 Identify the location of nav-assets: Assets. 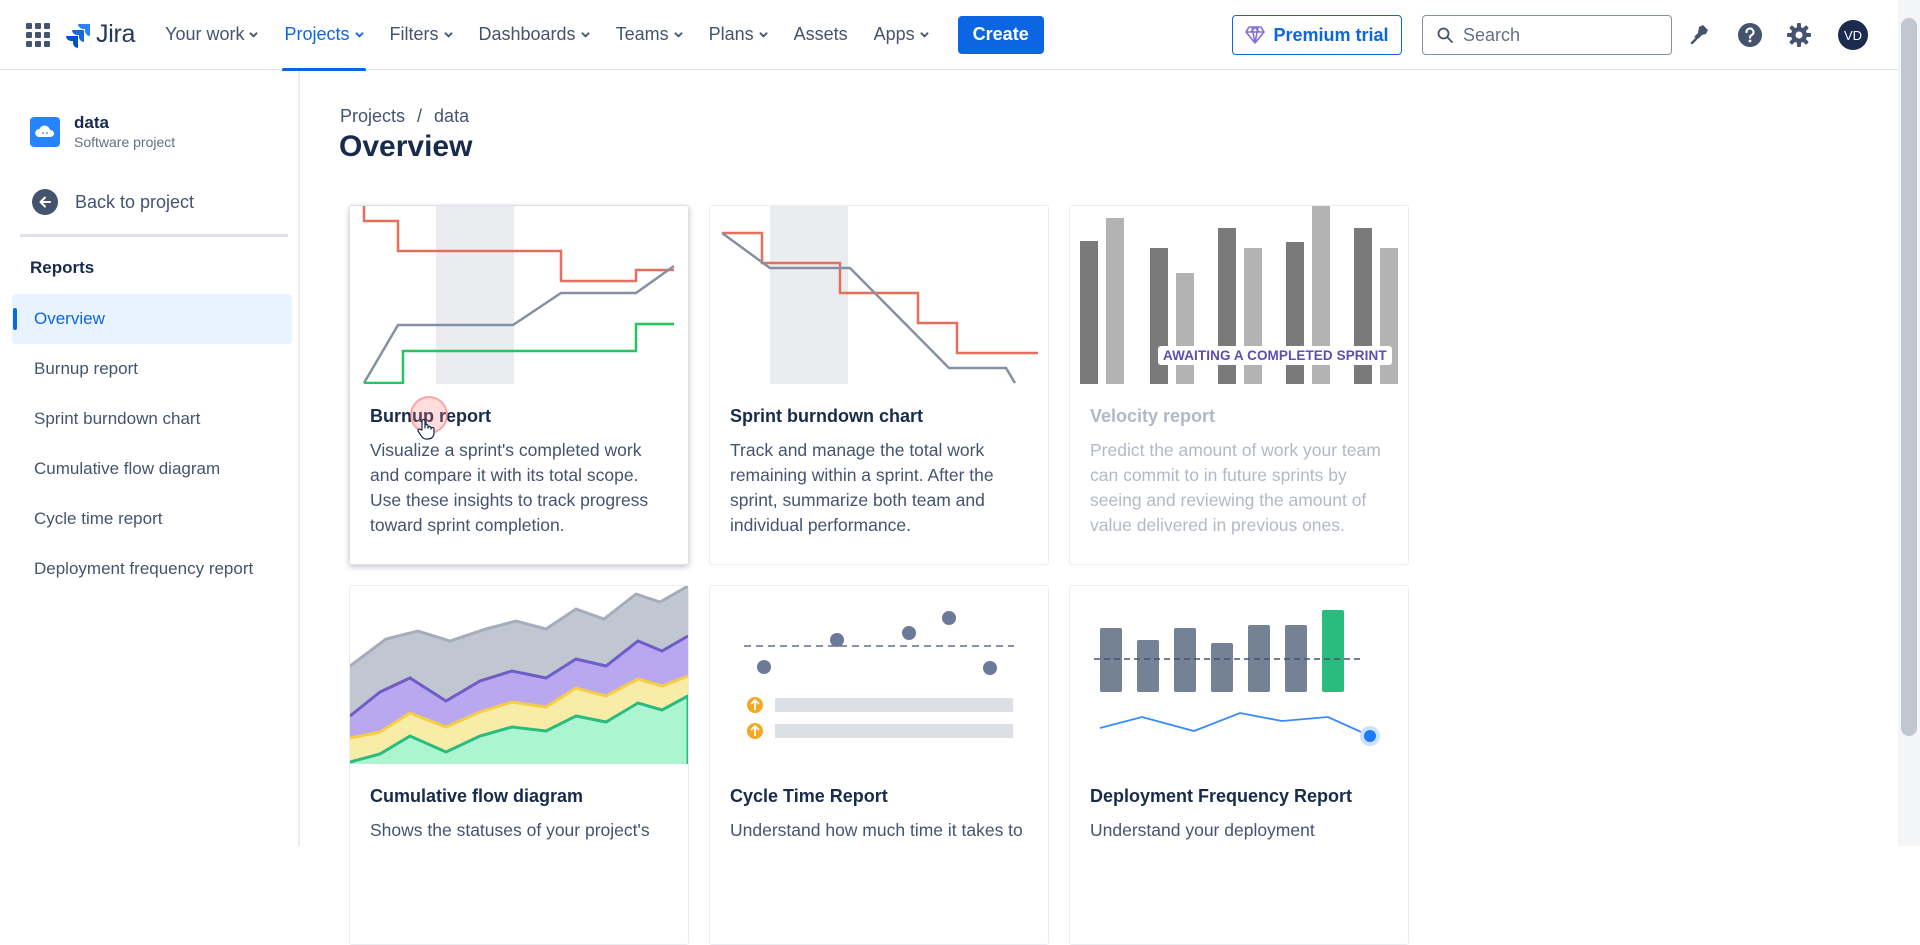
(821, 35).